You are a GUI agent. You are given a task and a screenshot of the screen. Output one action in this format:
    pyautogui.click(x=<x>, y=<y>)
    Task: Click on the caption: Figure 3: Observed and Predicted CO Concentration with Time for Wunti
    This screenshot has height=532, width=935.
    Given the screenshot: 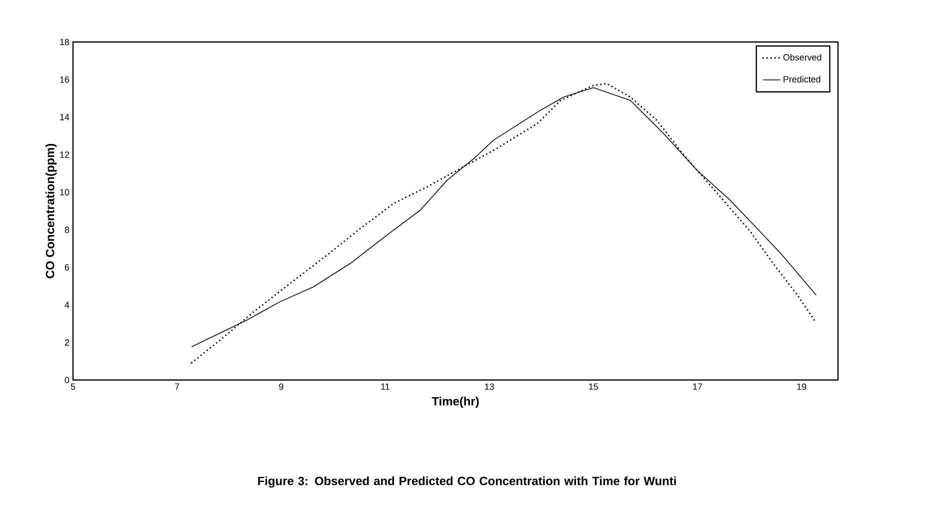 What is the action you would take?
    pyautogui.click(x=467, y=482)
    